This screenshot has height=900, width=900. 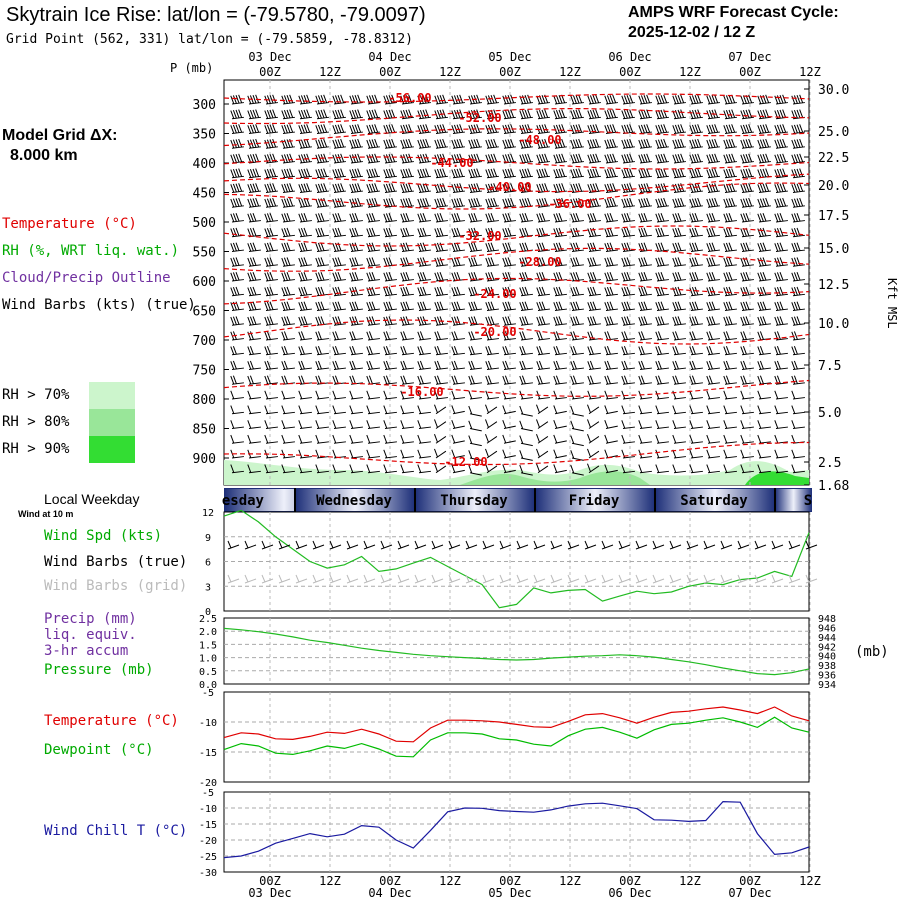 I want to click on bottom-date-label: 04 Dec, so click(x=389, y=893).